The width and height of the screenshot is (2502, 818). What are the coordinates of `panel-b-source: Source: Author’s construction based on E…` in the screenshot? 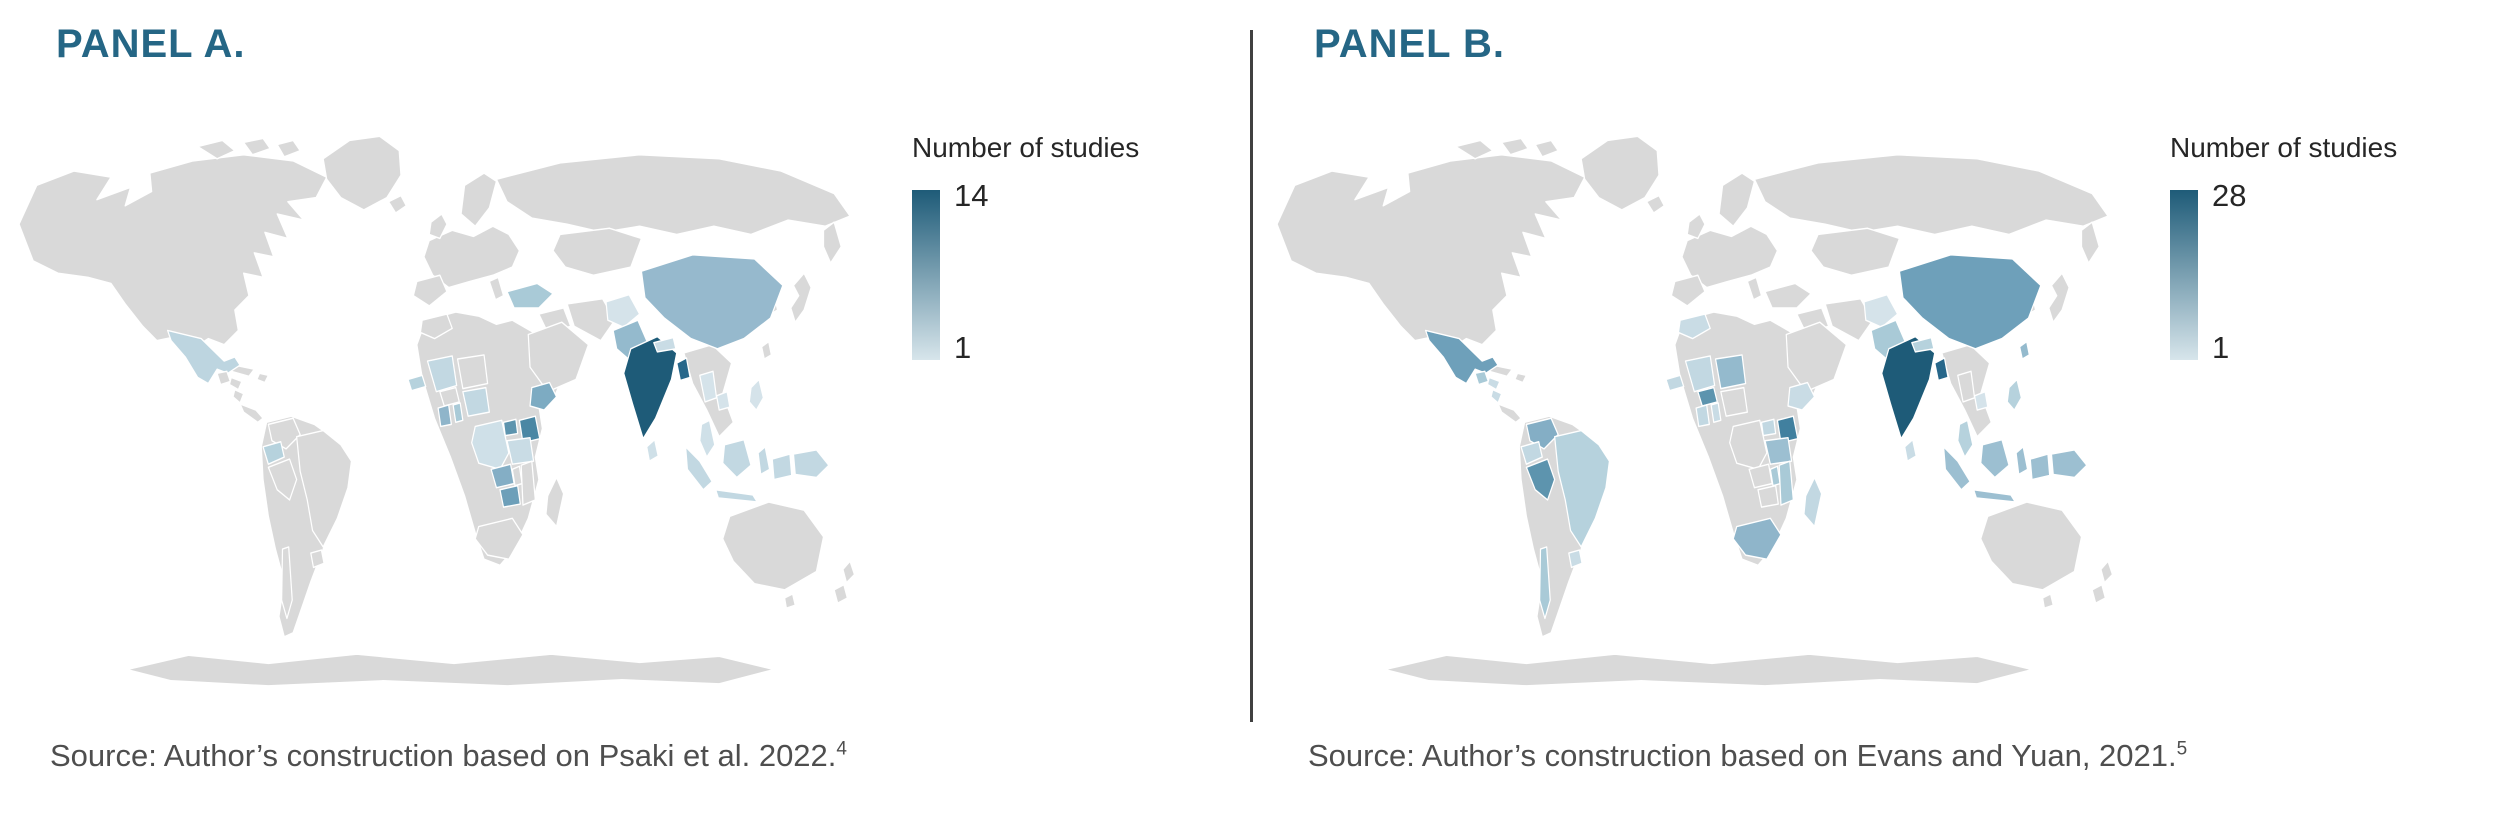 It's located at (1747, 756).